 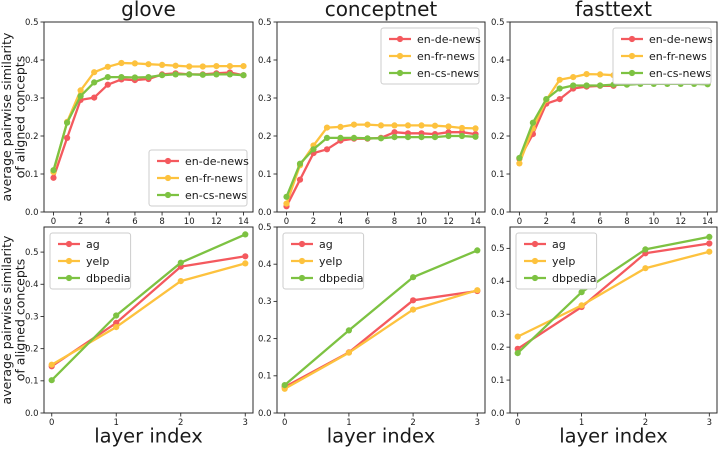 What do you see at coordinates (265, 414) in the screenshot?
I see `y-tick-label: 0.0` at bounding box center [265, 414].